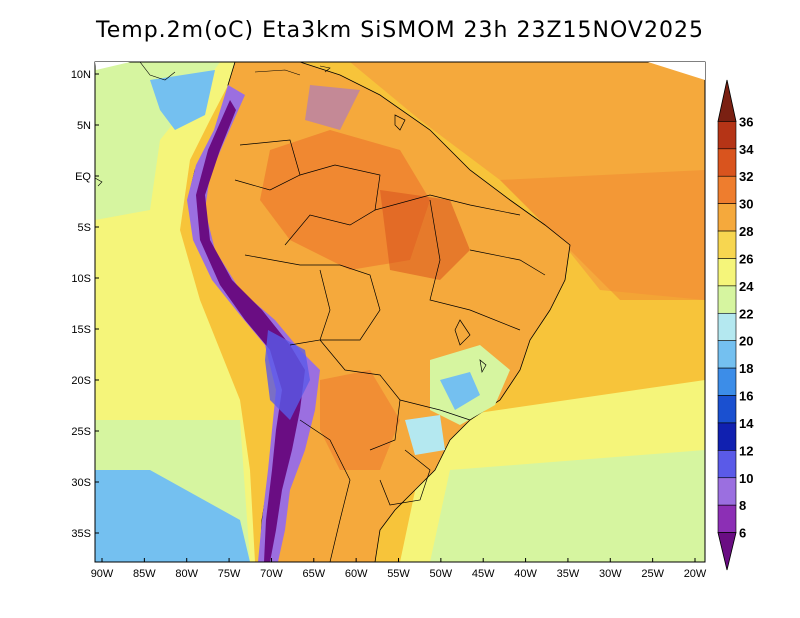 This screenshot has width=800, height=618. What do you see at coordinates (742, 505) in the screenshot?
I see `colorbar-label: 8` at bounding box center [742, 505].